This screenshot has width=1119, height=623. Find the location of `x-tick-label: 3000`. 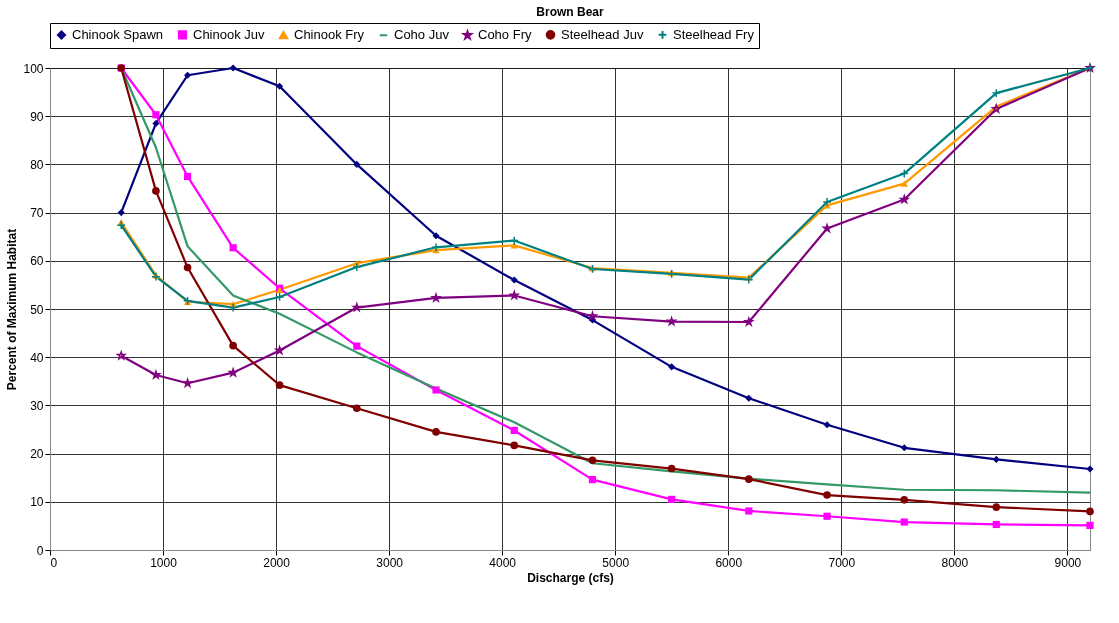

x-tick-label: 3000 is located at coordinates (390, 562).